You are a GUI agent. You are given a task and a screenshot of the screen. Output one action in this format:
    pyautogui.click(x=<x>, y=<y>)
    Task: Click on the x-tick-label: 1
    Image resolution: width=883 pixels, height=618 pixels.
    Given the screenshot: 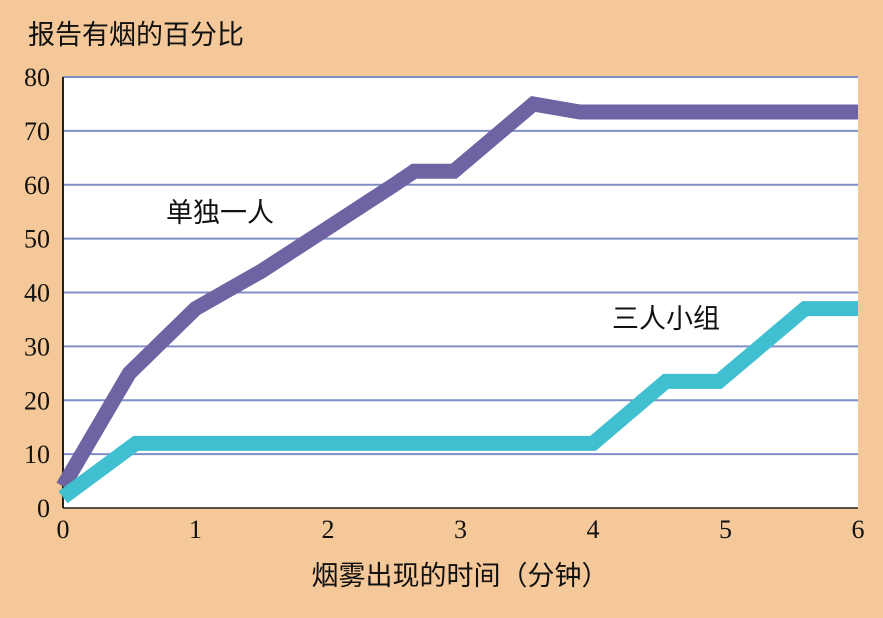 What is the action you would take?
    pyautogui.click(x=195, y=529)
    